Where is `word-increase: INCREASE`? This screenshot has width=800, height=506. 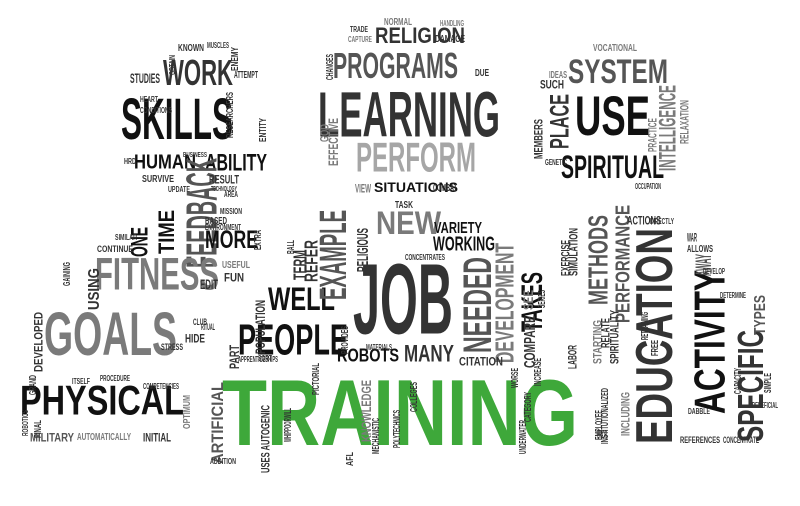
word-increase: INCREASE is located at coordinates (537, 372).